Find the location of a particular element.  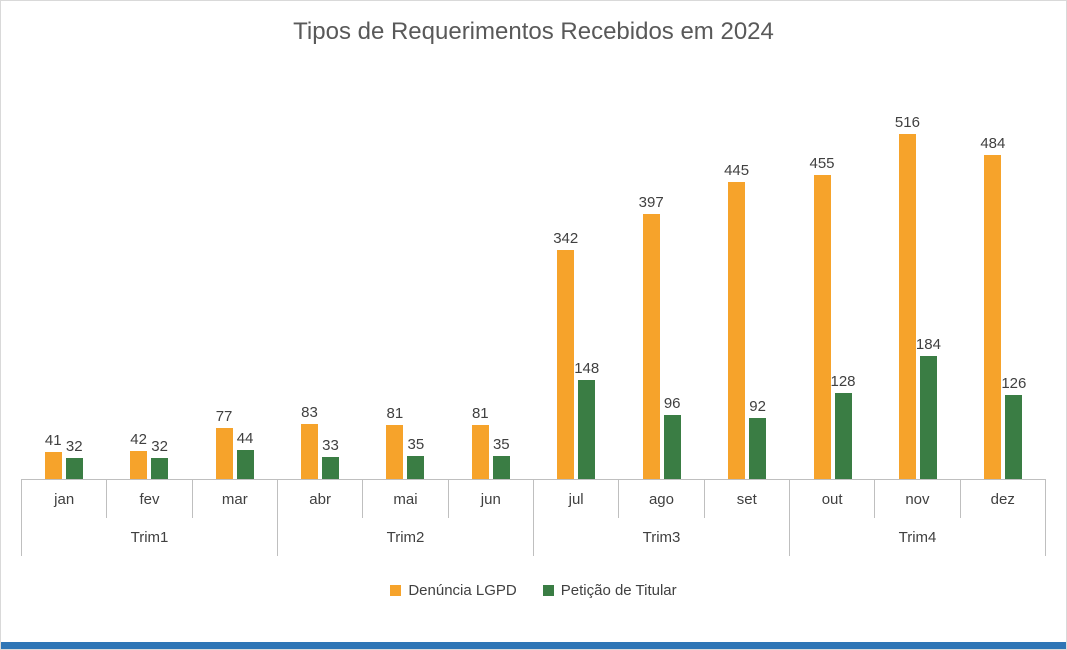

bar-value-label: 83 is located at coordinates (309, 412).